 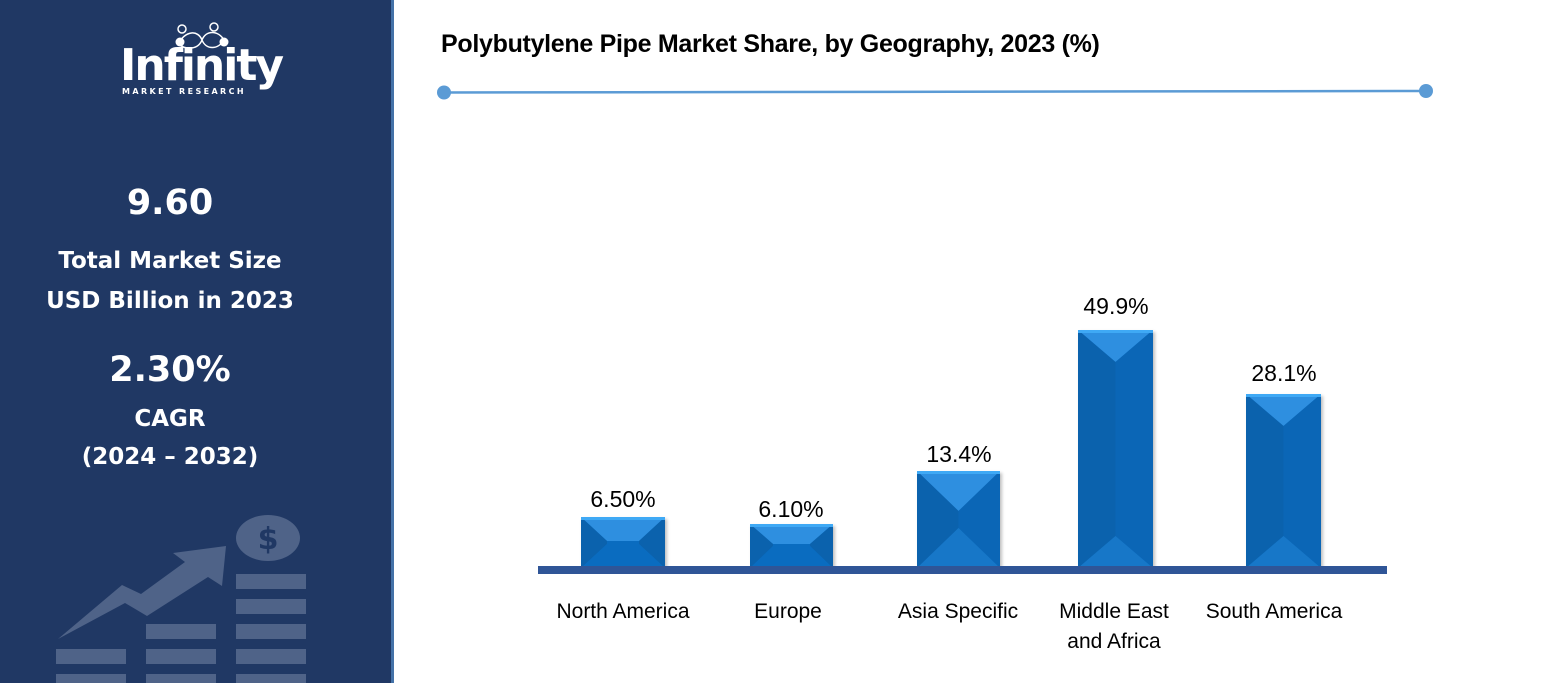 I want to click on infinity-people-icon, so click(x=202, y=35).